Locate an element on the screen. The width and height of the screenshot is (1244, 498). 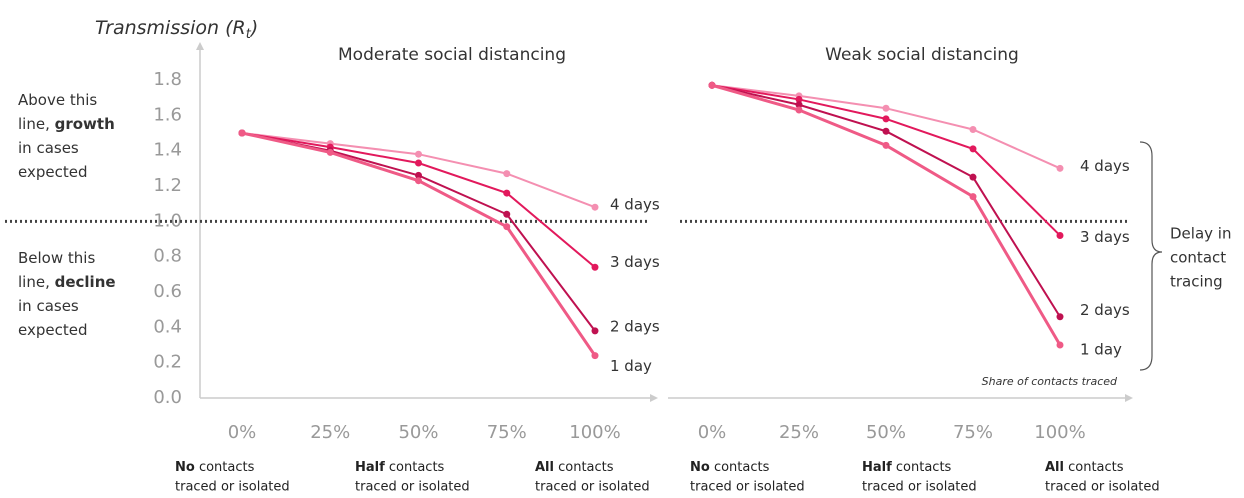
y-tick-label: 0.6 is located at coordinates (167, 291).